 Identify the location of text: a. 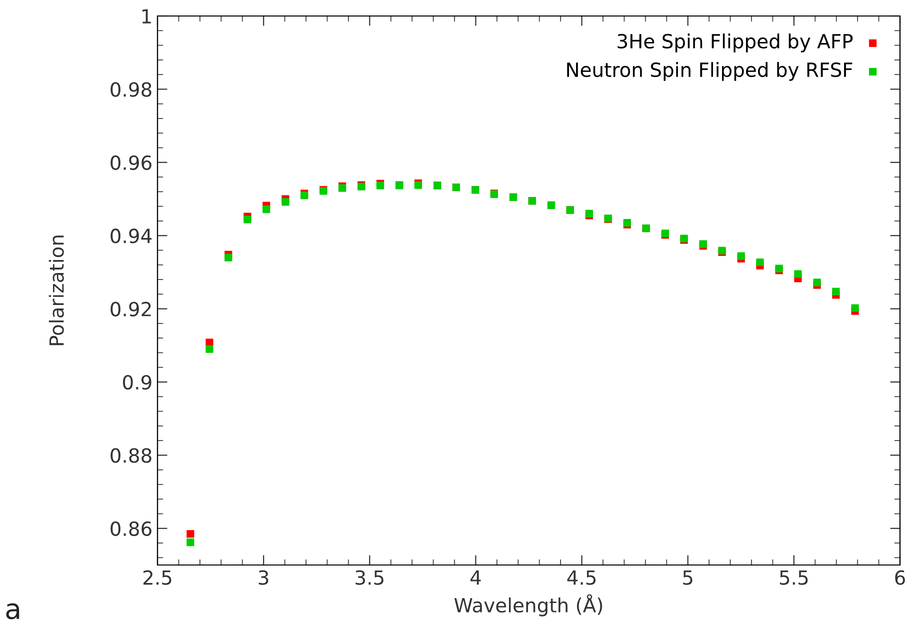
(13, 611).